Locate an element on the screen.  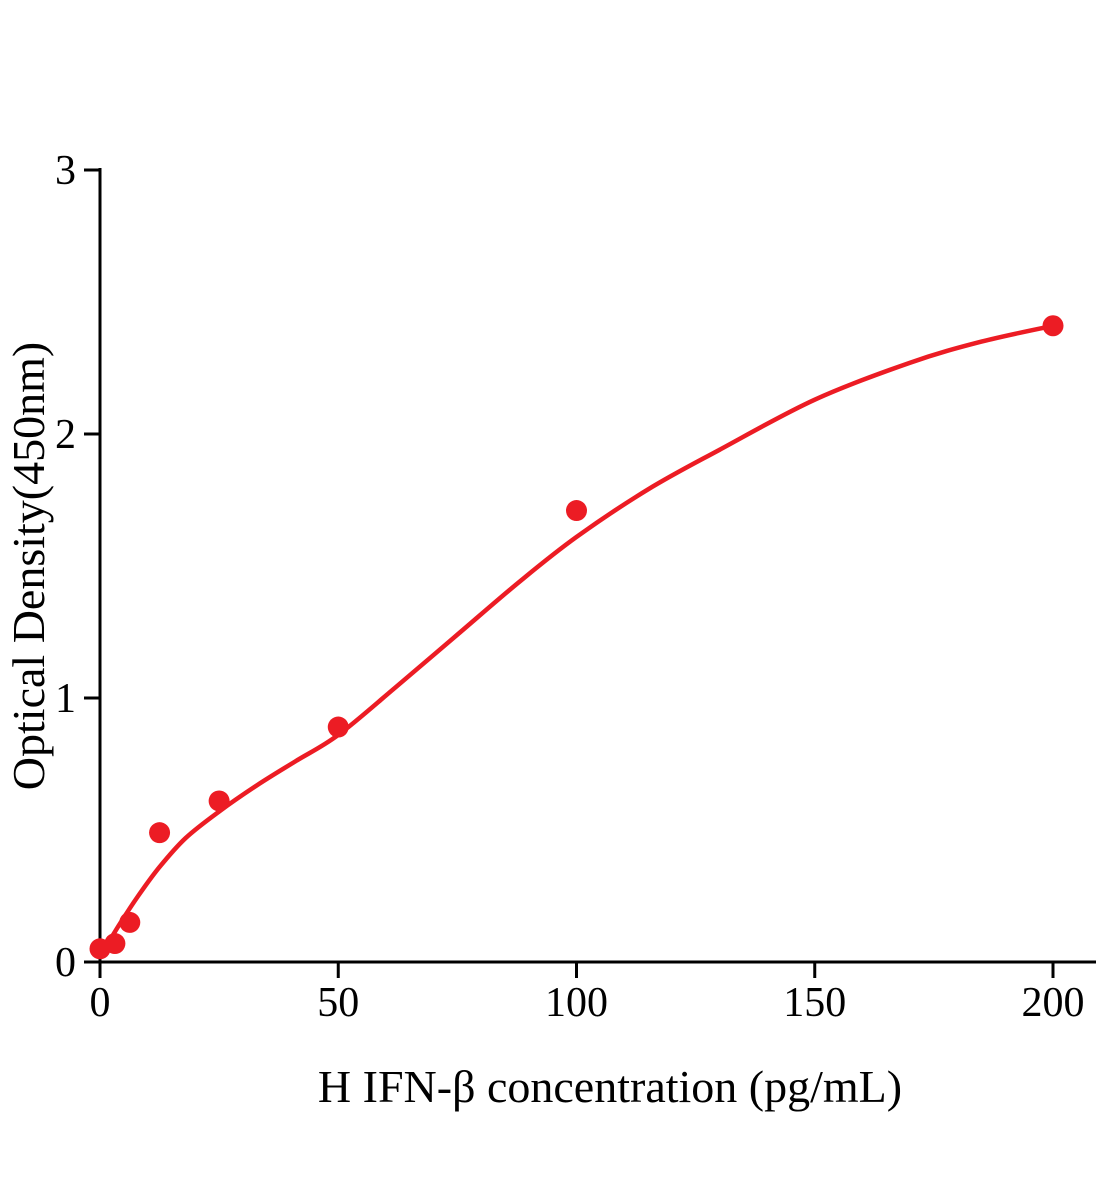
x-tick-label: 0 is located at coordinates (100, 1003).